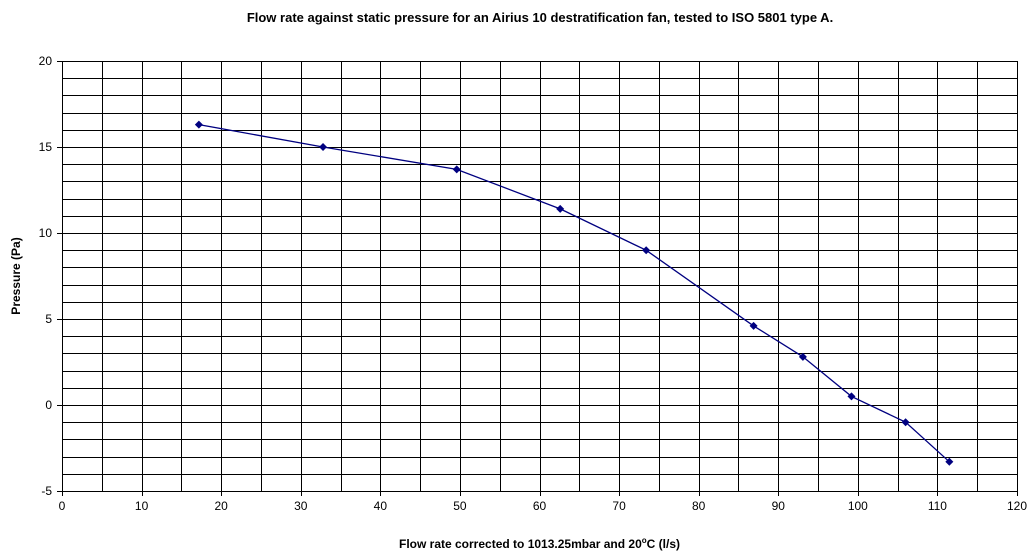 This screenshot has height=558, width=1033. Describe the element at coordinates (779, 506) in the screenshot. I see `x-tick-label: 90` at that location.